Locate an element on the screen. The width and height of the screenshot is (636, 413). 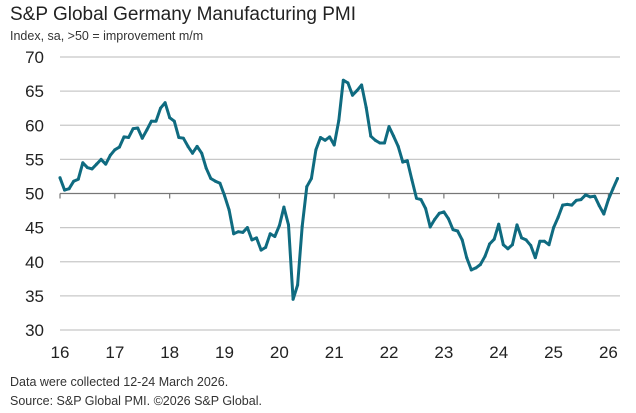
x-tick-label: 16 is located at coordinates (60, 352).